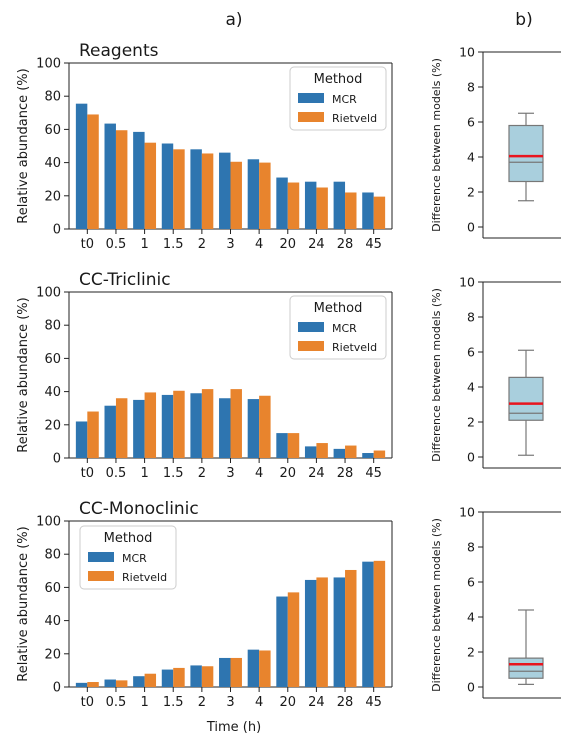 The image size is (561, 734). I want to click on x-axis-label: Time (h), so click(233, 727).